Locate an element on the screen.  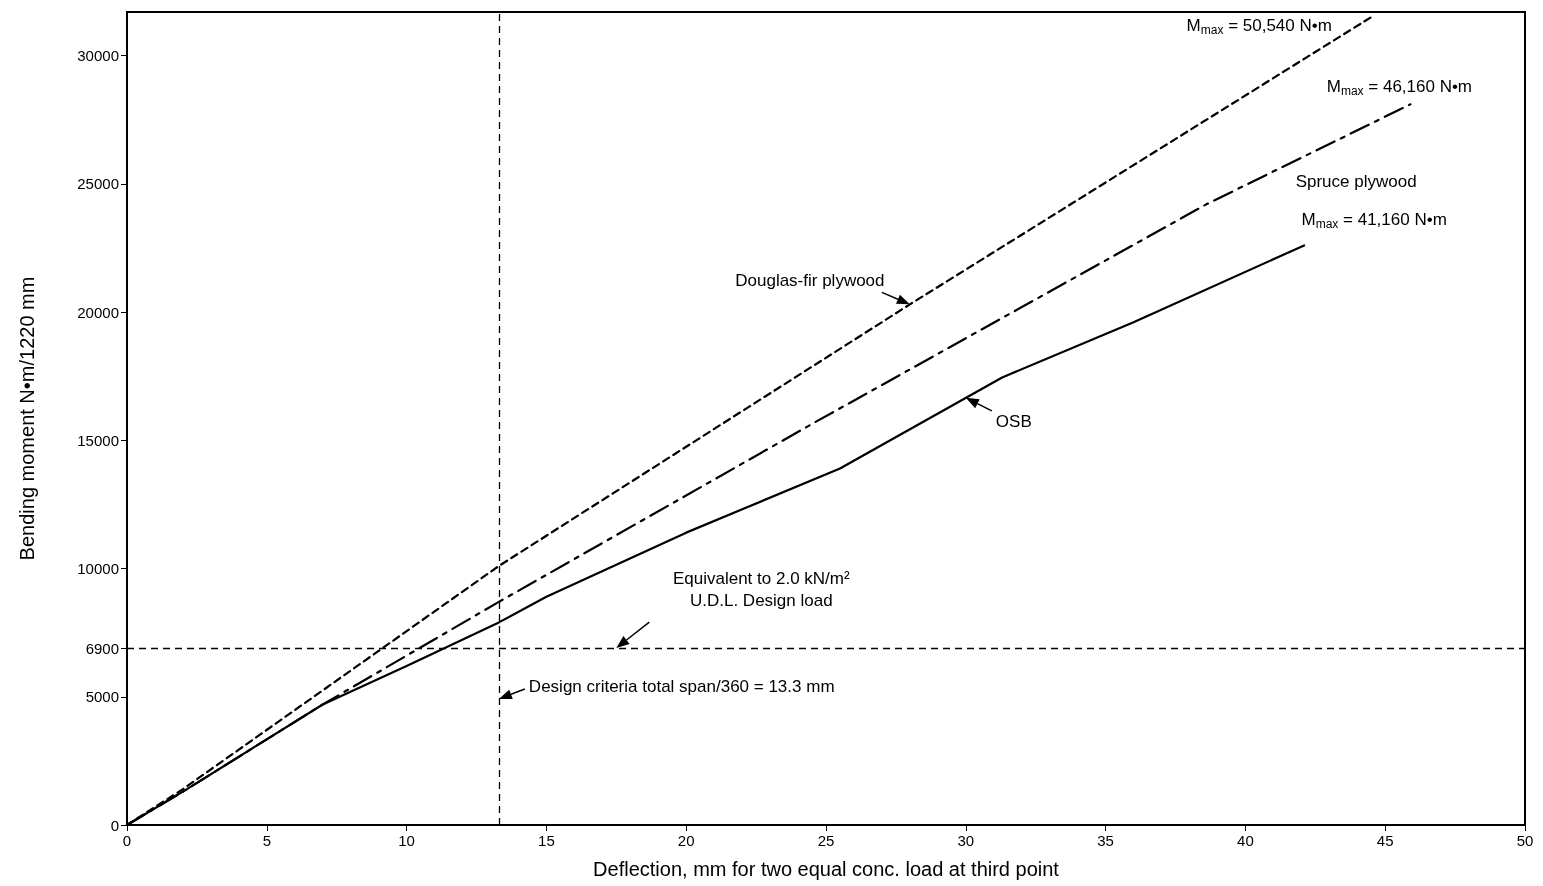
x-tick-label: 5 is located at coordinates (266, 840).